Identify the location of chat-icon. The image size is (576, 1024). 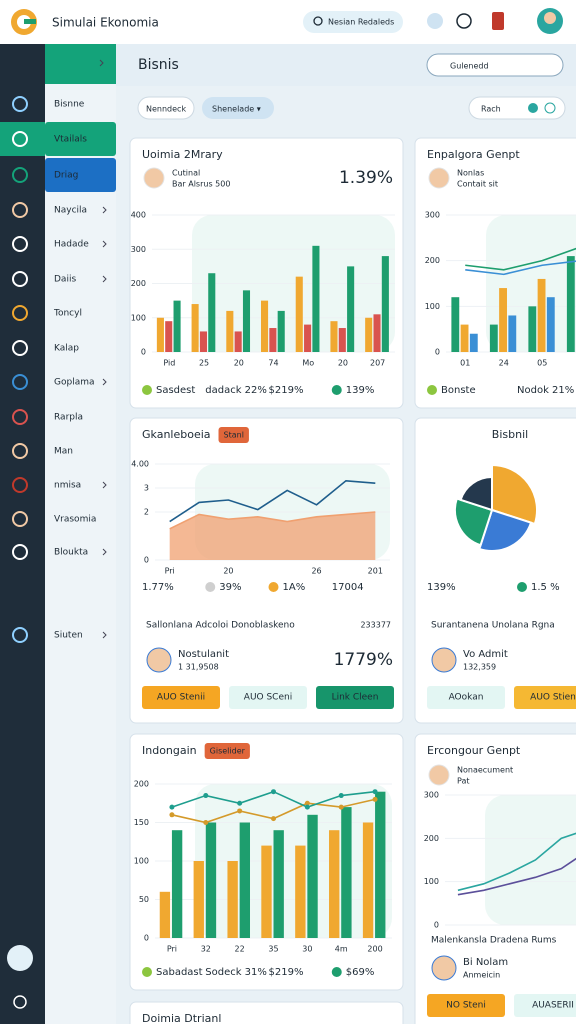
(20, 1002).